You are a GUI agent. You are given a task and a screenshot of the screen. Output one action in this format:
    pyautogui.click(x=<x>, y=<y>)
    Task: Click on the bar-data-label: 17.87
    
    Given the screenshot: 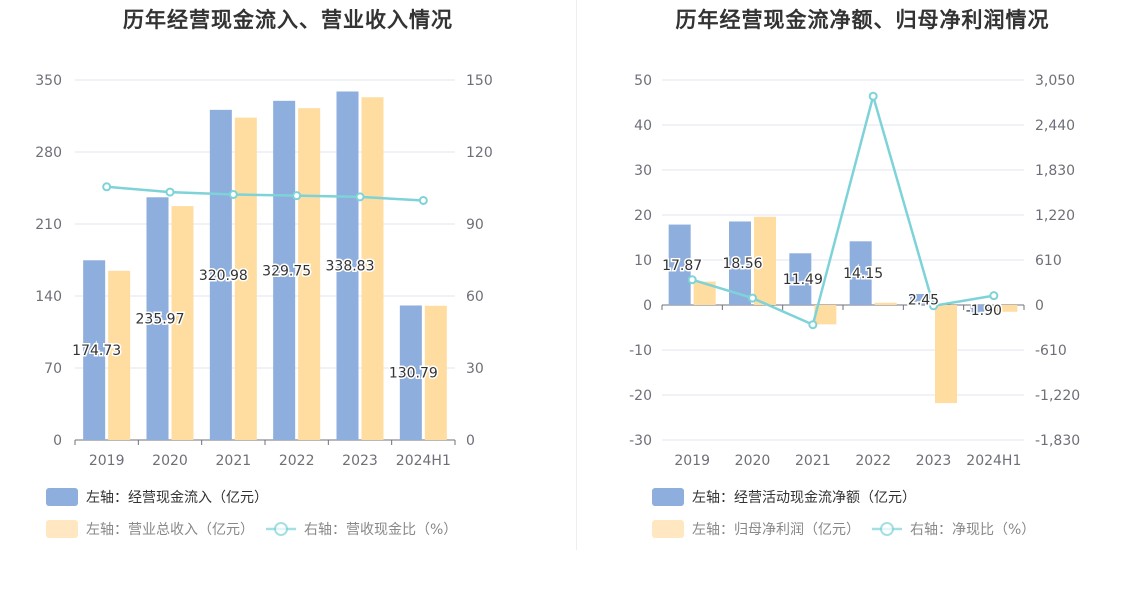 What is the action you would take?
    pyautogui.click(x=682, y=266)
    